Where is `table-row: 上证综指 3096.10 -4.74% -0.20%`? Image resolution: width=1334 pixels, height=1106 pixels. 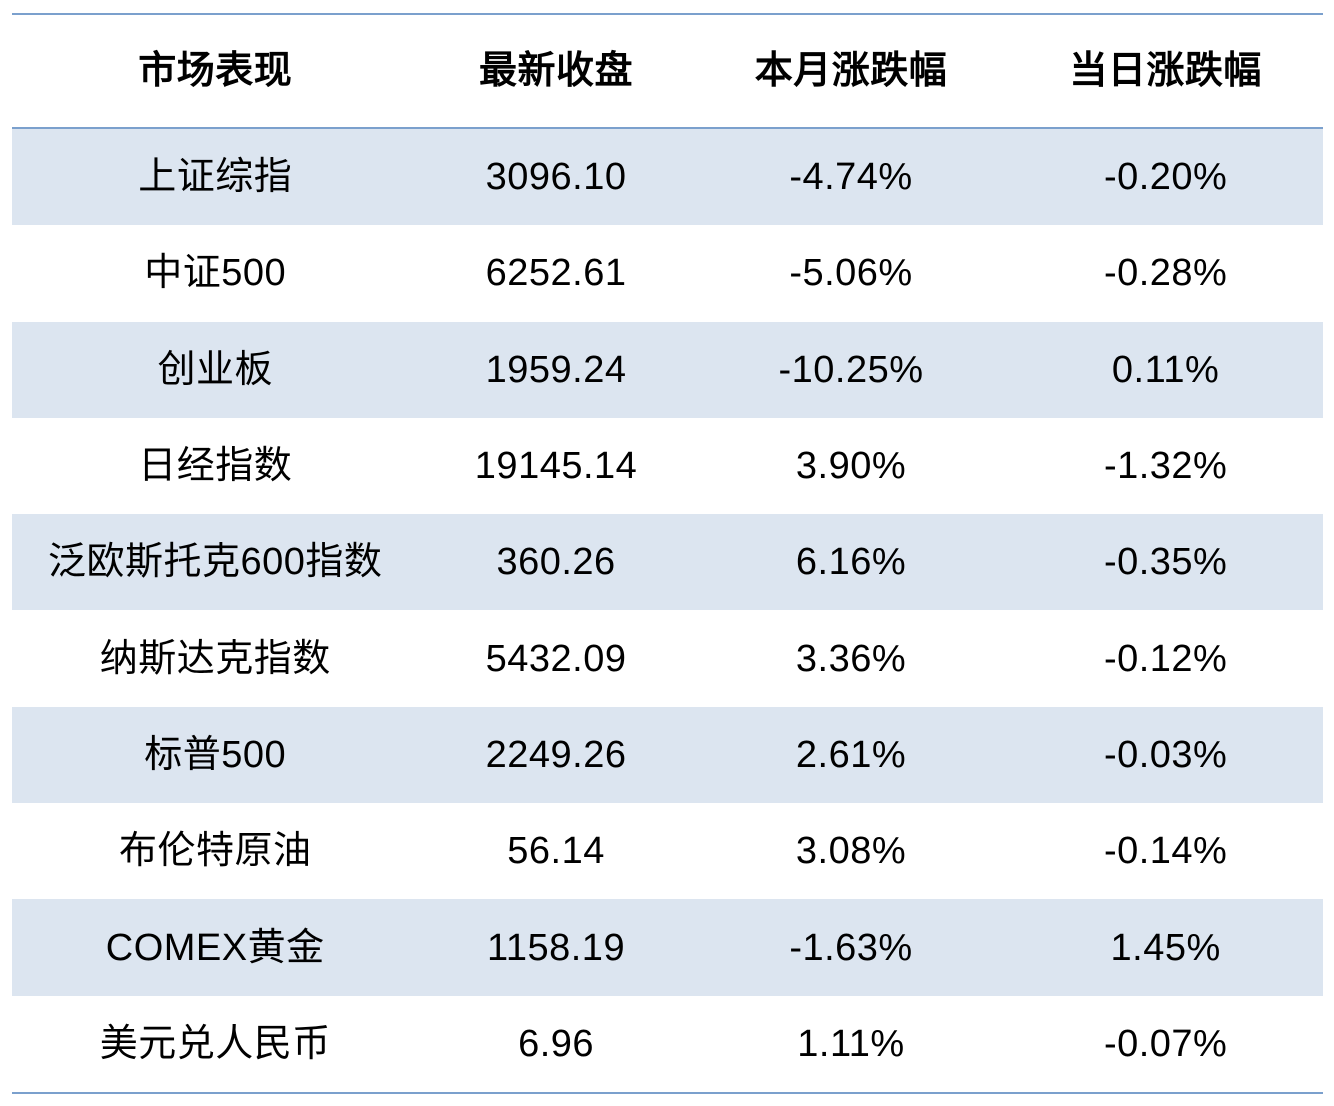 table-row: 上证综指 3096.10 -4.74% -0.20% is located at coordinates (667, 177).